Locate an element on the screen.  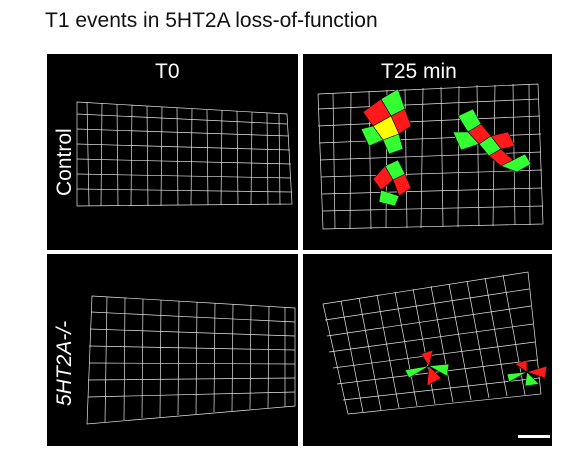
cell-outlines-mutant-t25 is located at coordinates (432, 343).